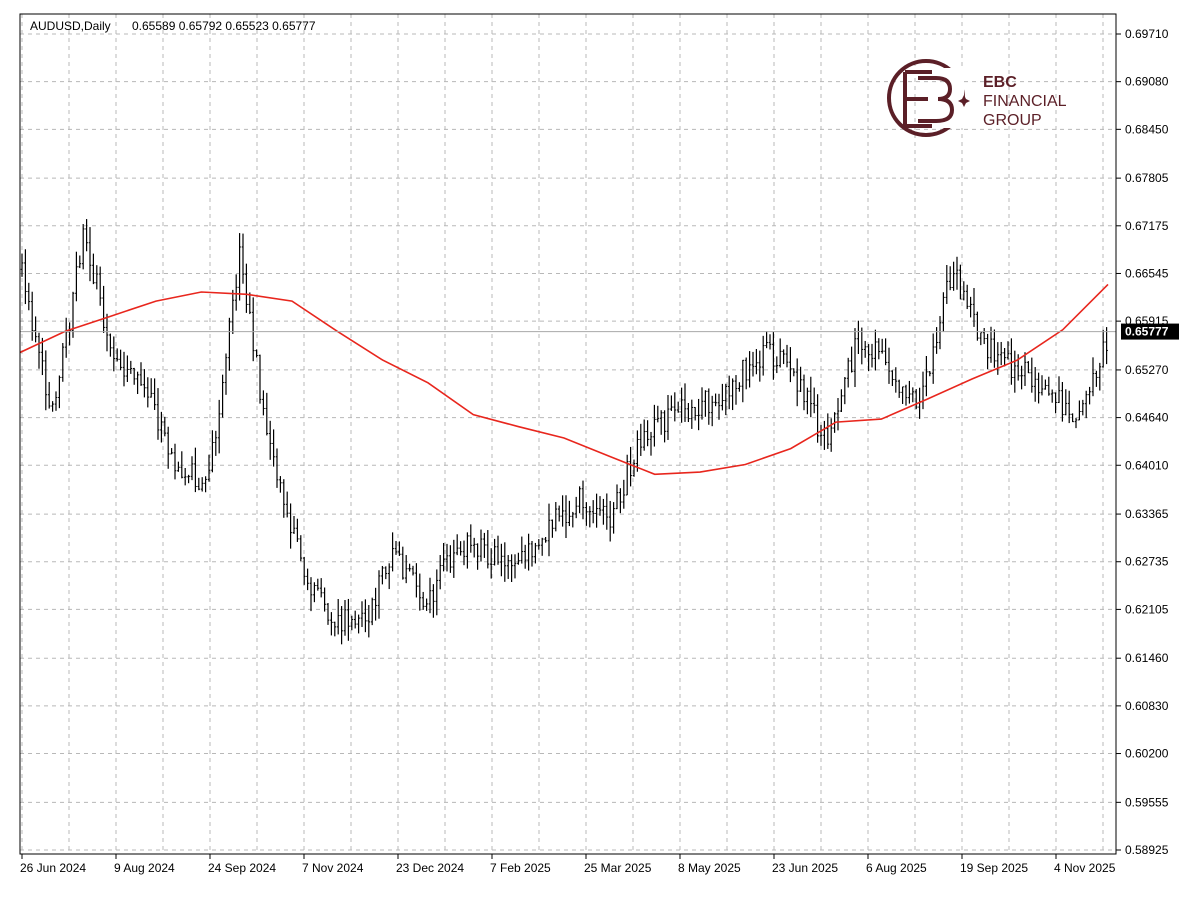 This screenshot has width=1200, height=901. Describe the element at coordinates (1147, 418) in the screenshot. I see `y-tick-label: 0.64640` at that location.